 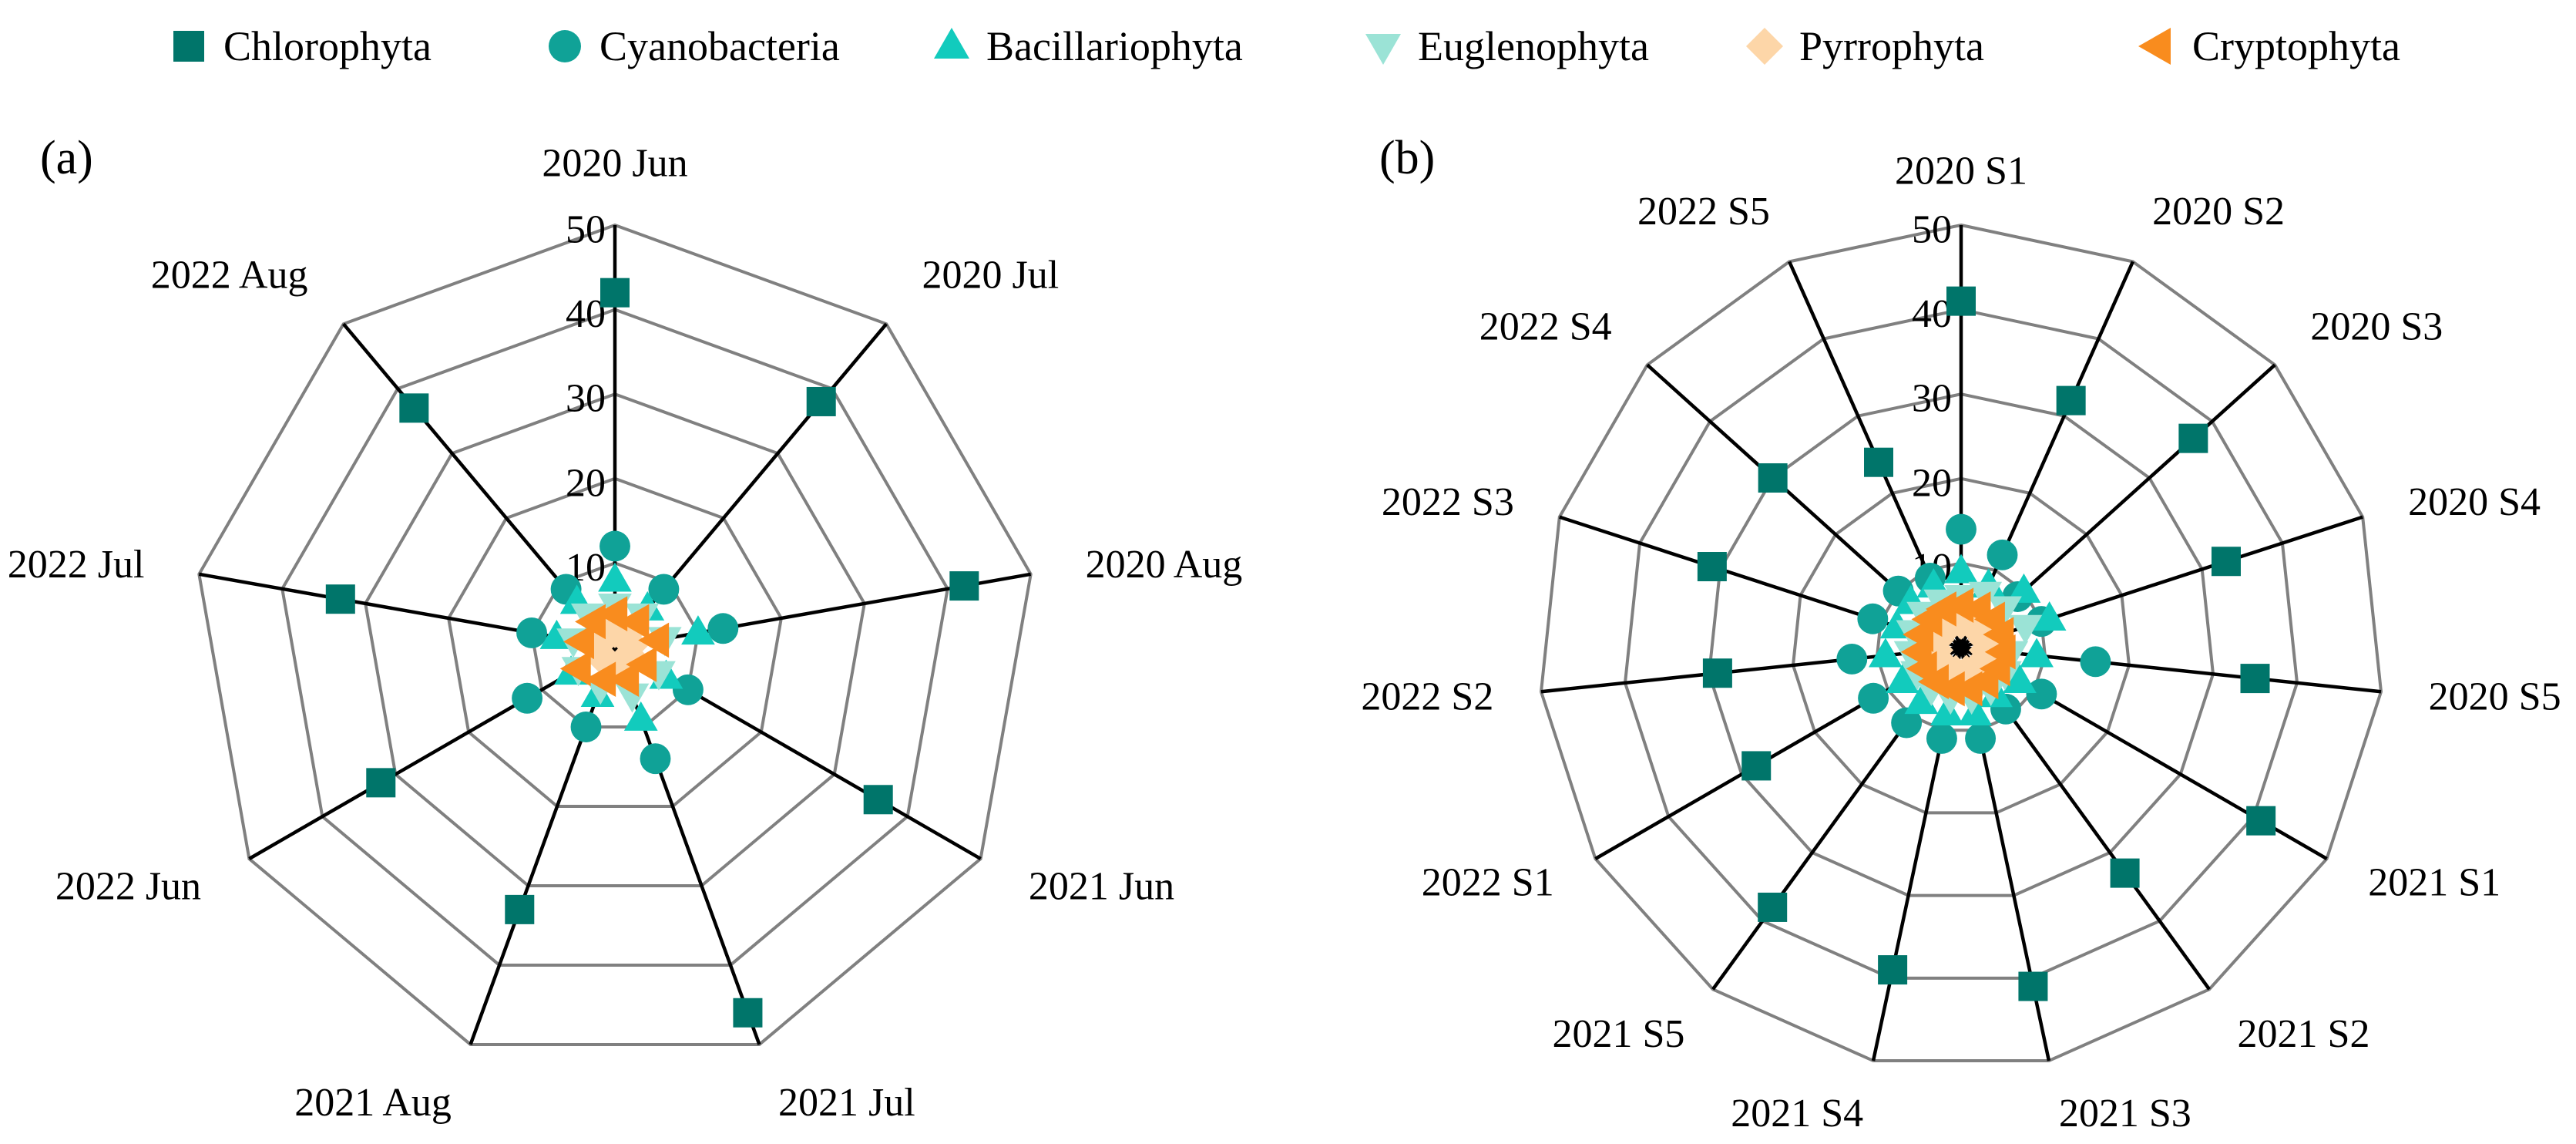 What do you see at coordinates (951, 43) in the screenshot?
I see `legend-marker-bacillariophyta` at bounding box center [951, 43].